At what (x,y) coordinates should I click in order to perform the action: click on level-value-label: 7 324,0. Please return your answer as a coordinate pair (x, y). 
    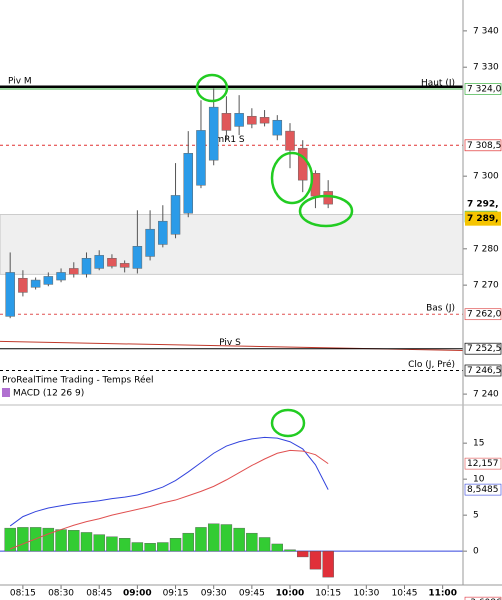
    Looking at the image, I should click on (484, 89).